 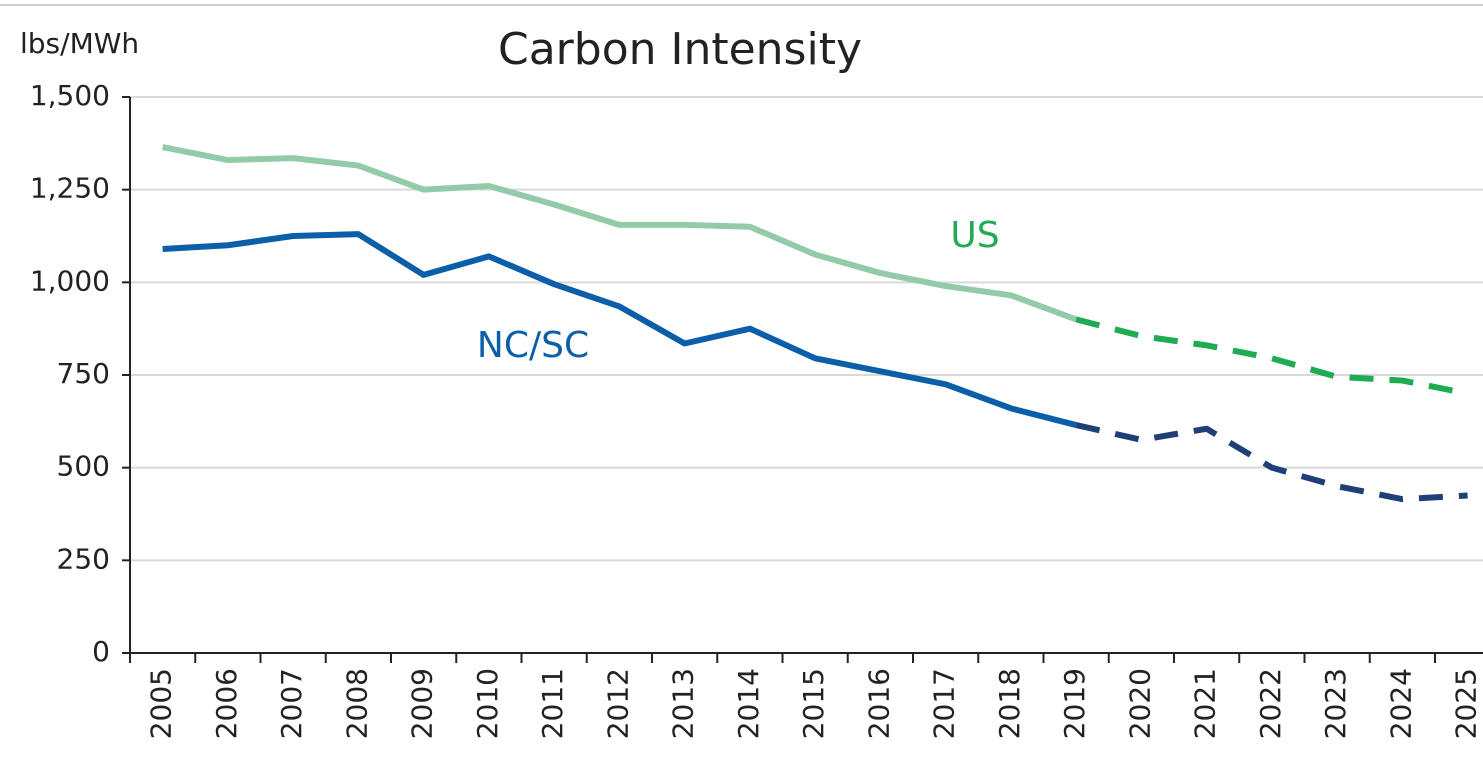 I want to click on x-tick-label: 2016, so click(x=878, y=703).